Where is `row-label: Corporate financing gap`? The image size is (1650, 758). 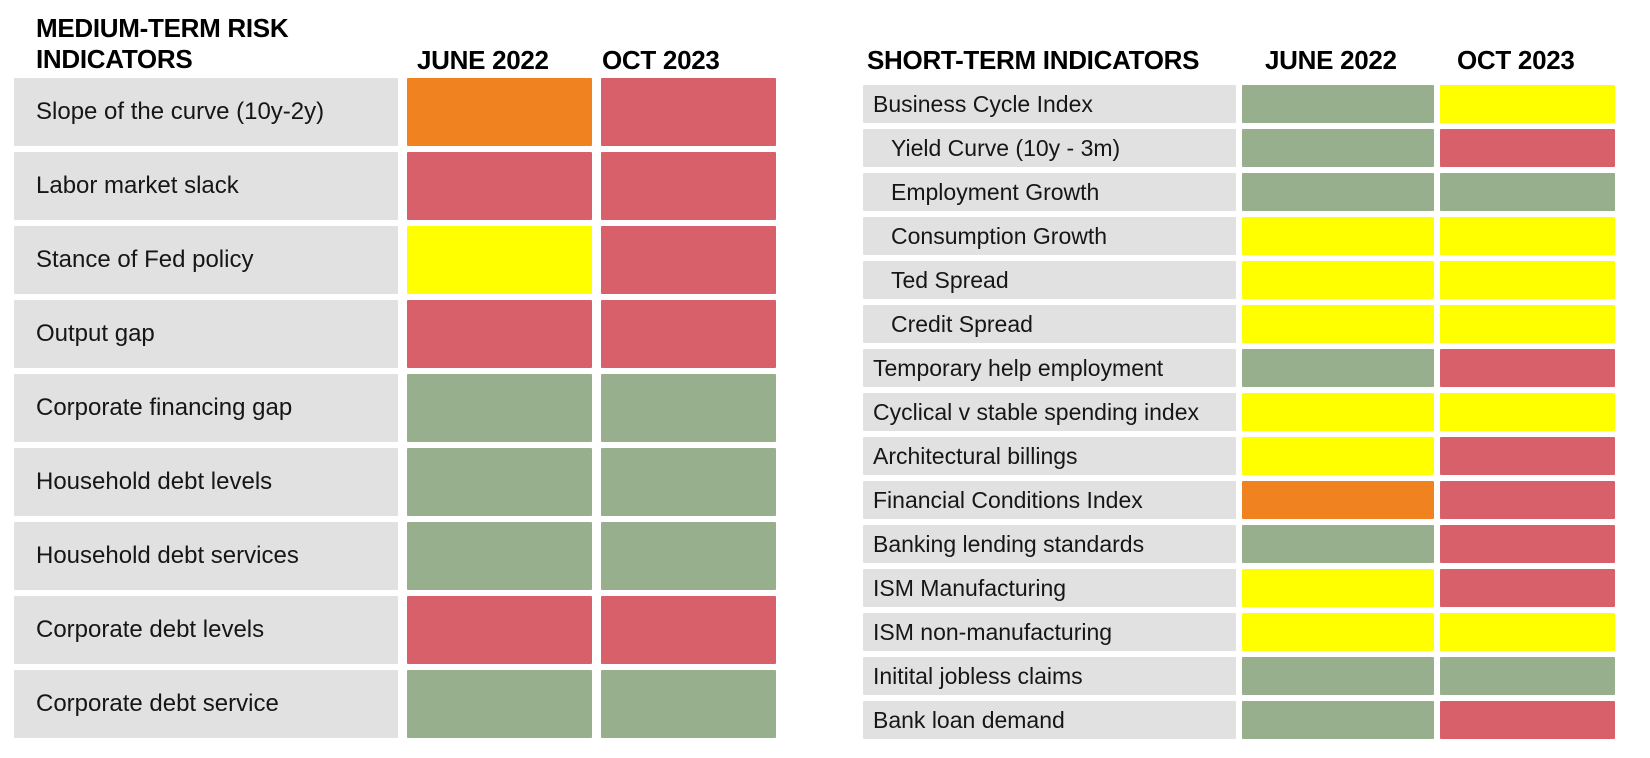
row-label: Corporate financing gap is located at coordinates (206, 408).